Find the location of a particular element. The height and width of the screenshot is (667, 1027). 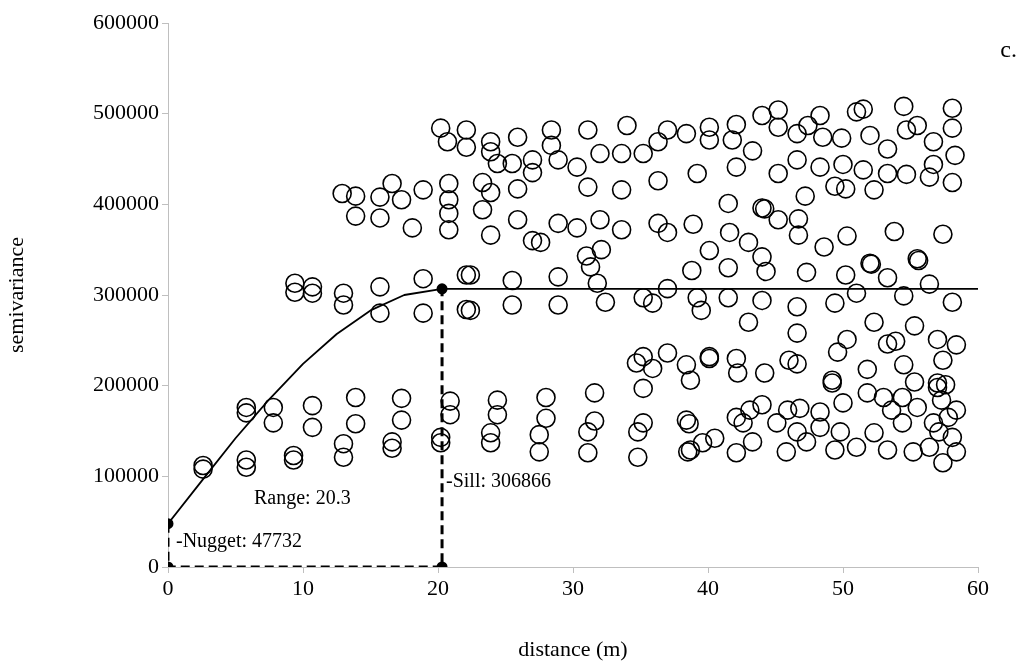

x-axis-title: distance (m) is located at coordinates (573, 648).